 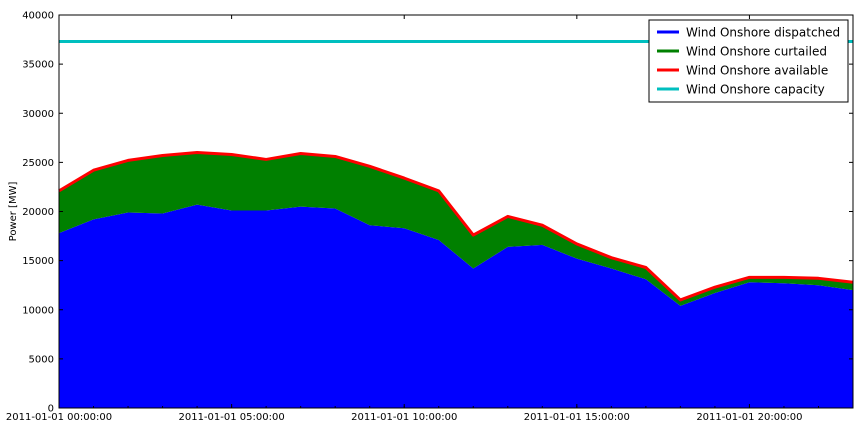 I want to click on legend-label: Wind Onshore available, so click(x=757, y=71).